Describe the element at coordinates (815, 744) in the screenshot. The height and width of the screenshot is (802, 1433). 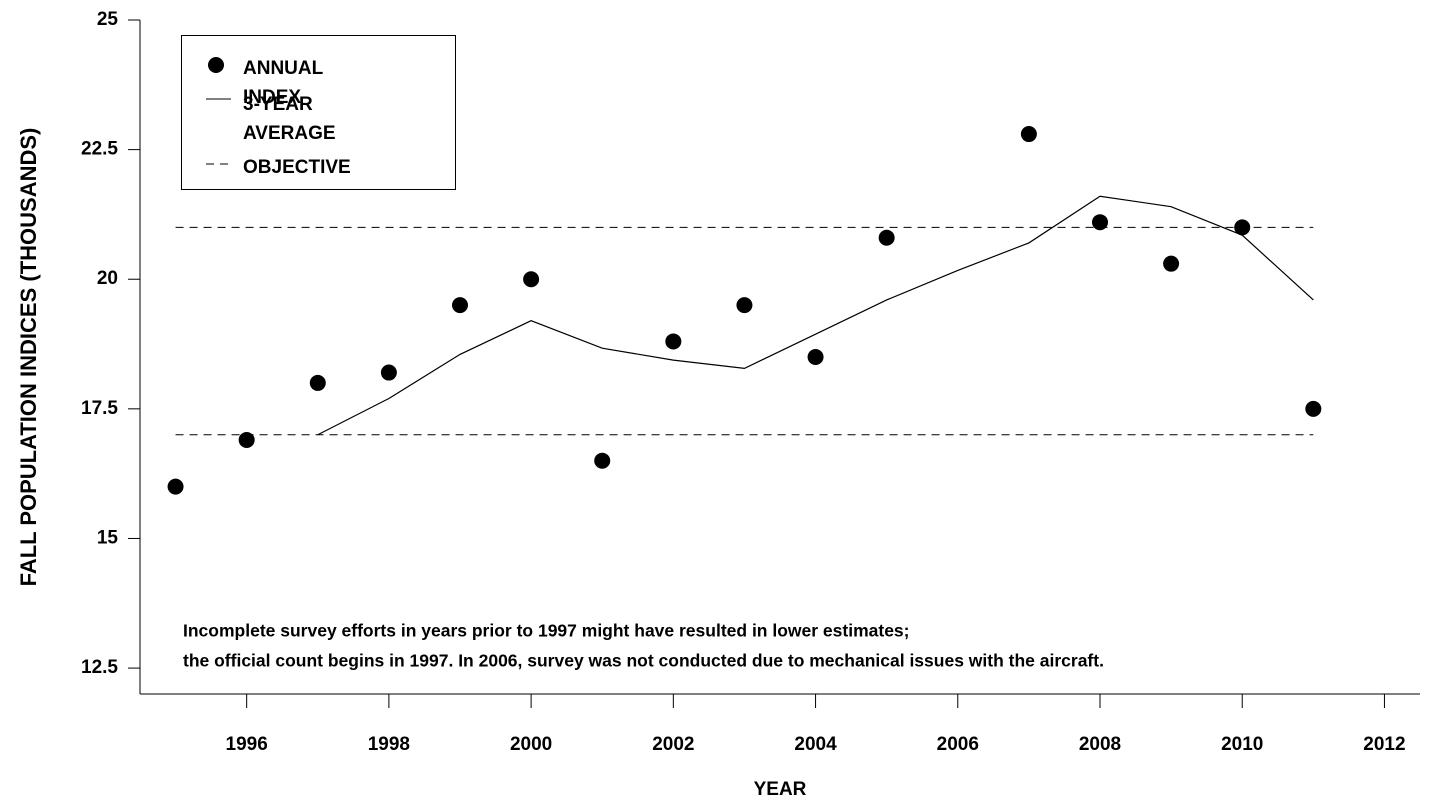
I see `x-tick-label: 2004` at that location.